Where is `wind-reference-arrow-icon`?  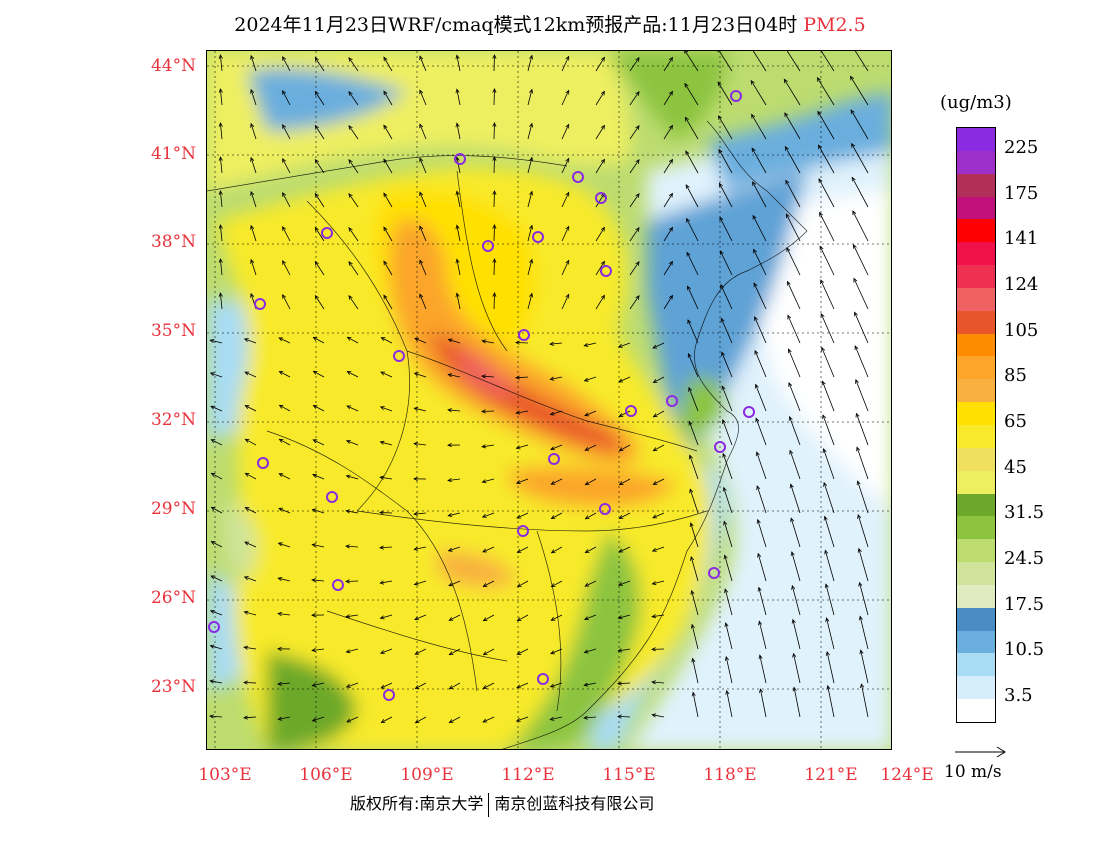 wind-reference-arrow-icon is located at coordinates (980, 752).